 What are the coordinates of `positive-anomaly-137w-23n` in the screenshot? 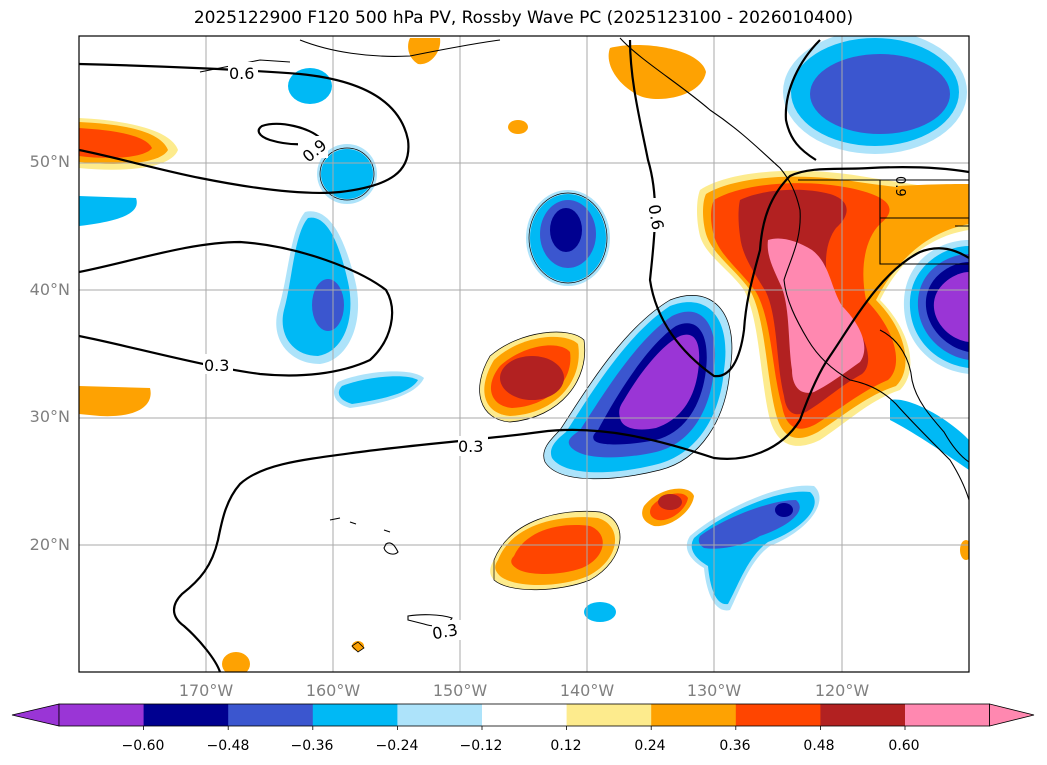 It's located at (668, 507).